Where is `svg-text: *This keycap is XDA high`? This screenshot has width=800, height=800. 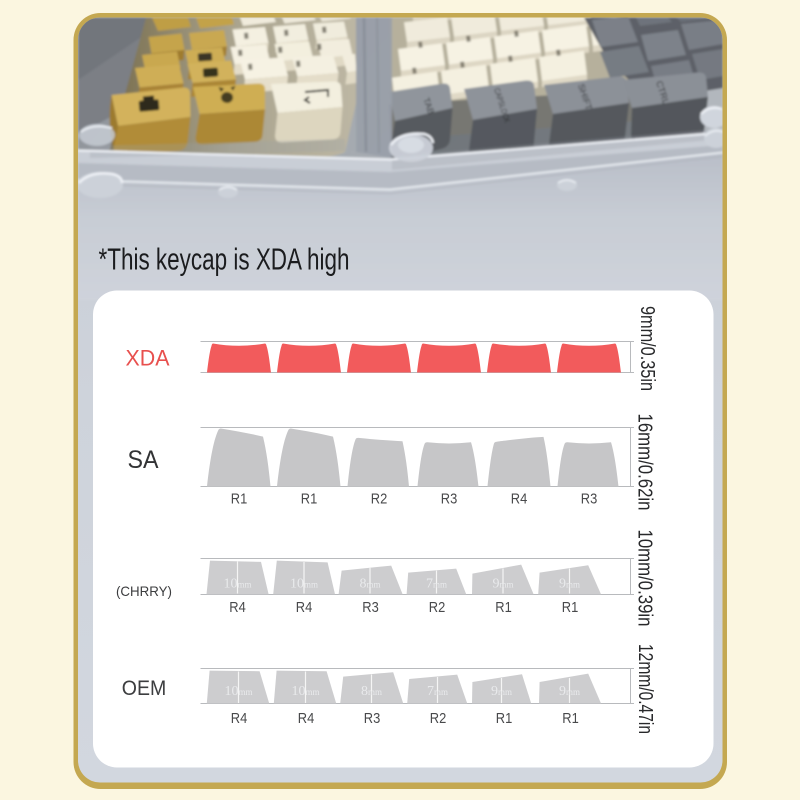 svg-text: *This keycap is XDA high is located at coordinates (224, 259).